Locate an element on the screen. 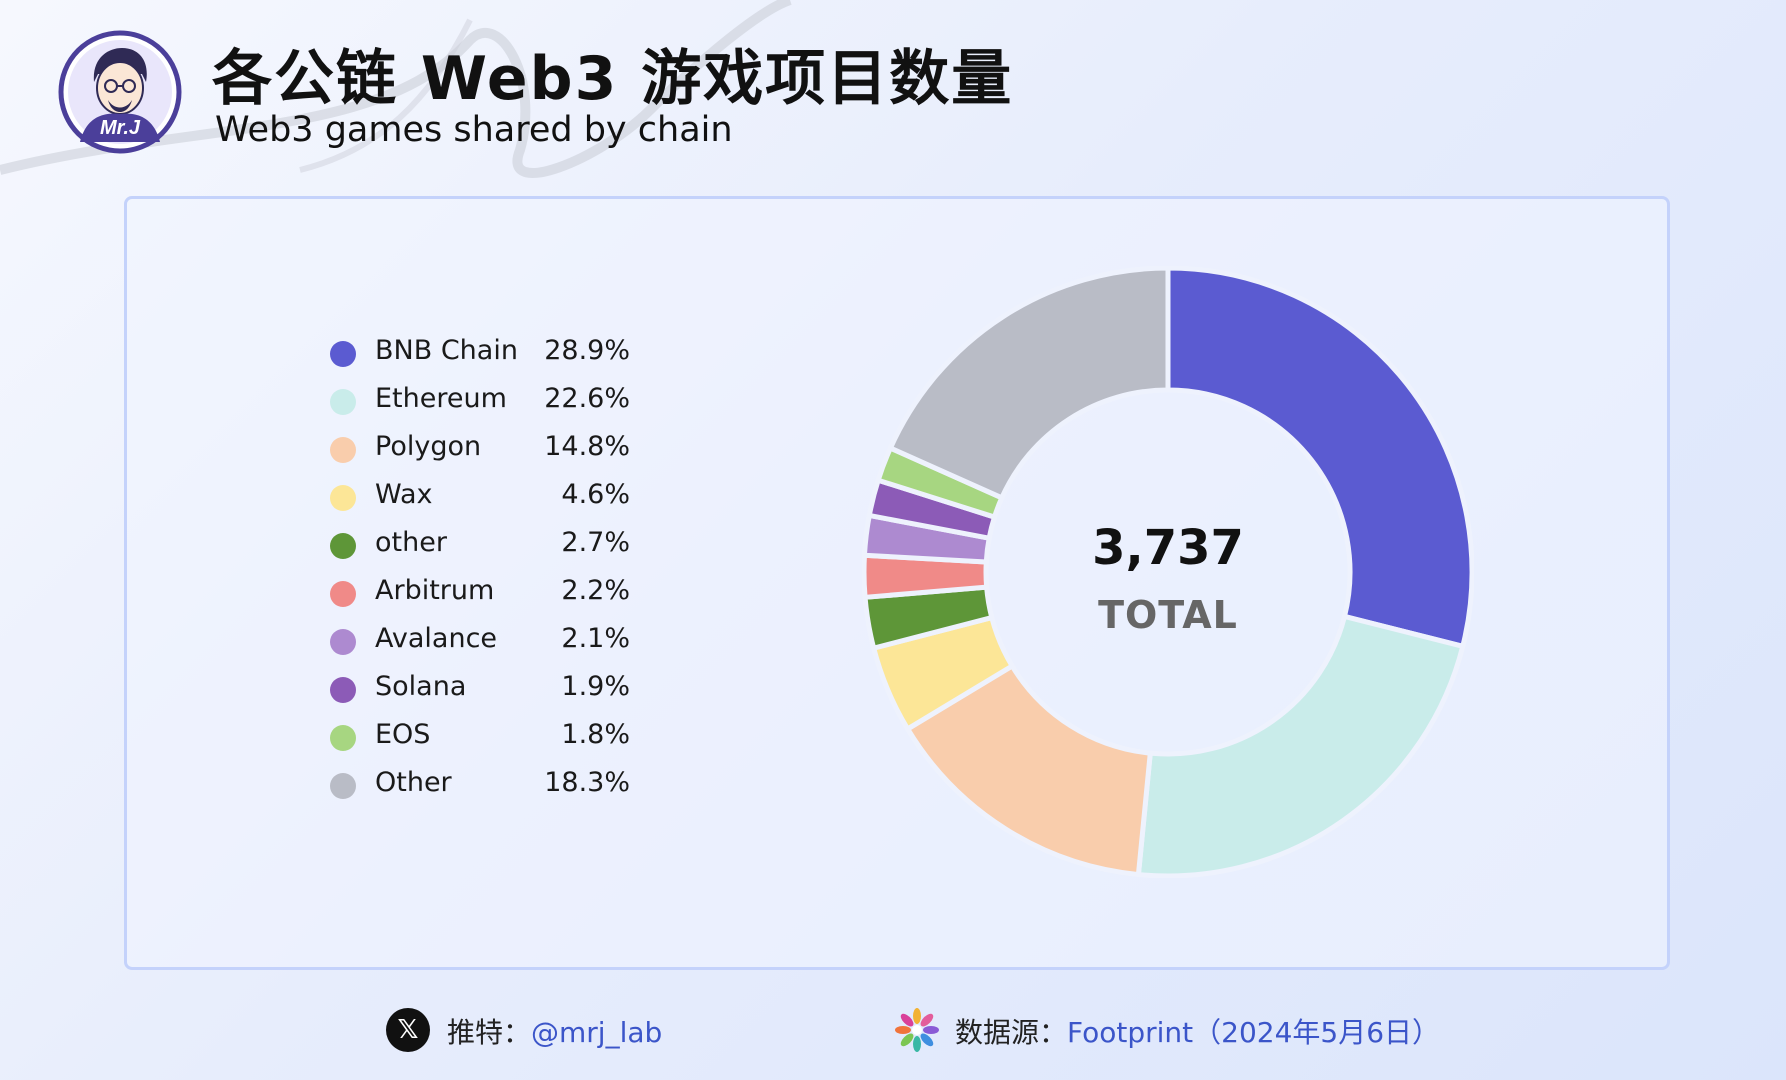 This screenshot has width=1786, height=1080. legend-label: BNB Chain is located at coordinates (446, 350).